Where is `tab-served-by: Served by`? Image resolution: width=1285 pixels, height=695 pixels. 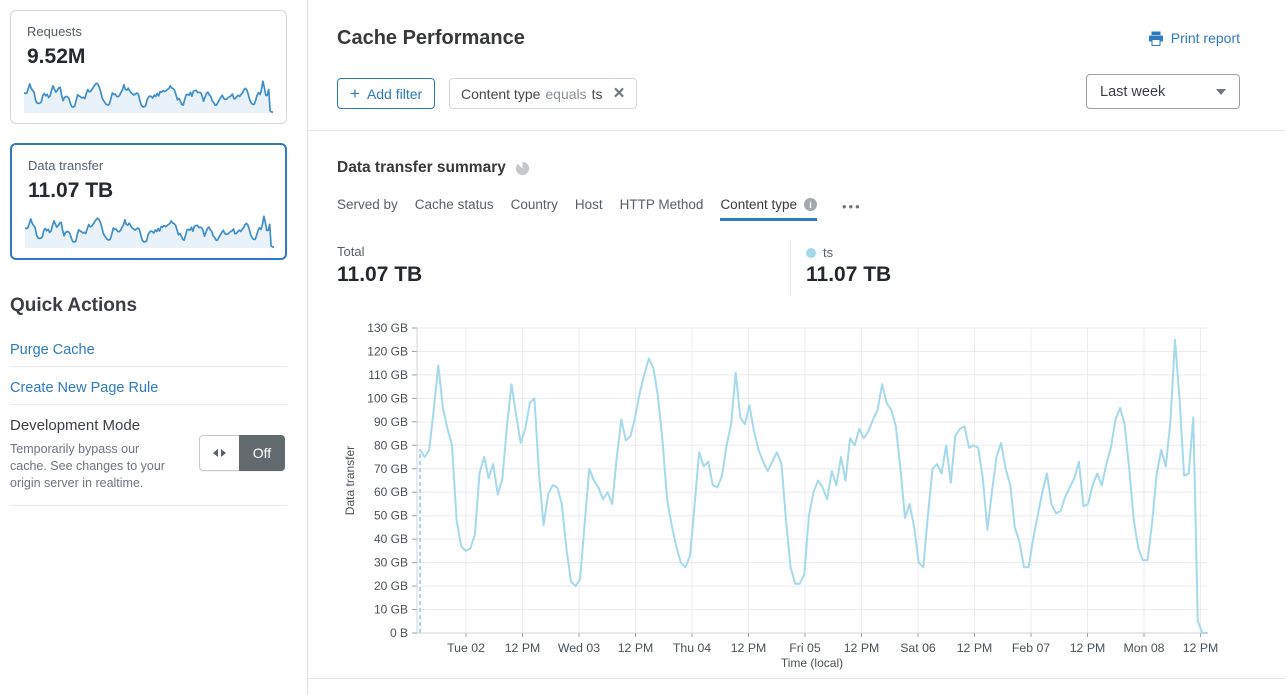 tab-served-by: Served by is located at coordinates (367, 209).